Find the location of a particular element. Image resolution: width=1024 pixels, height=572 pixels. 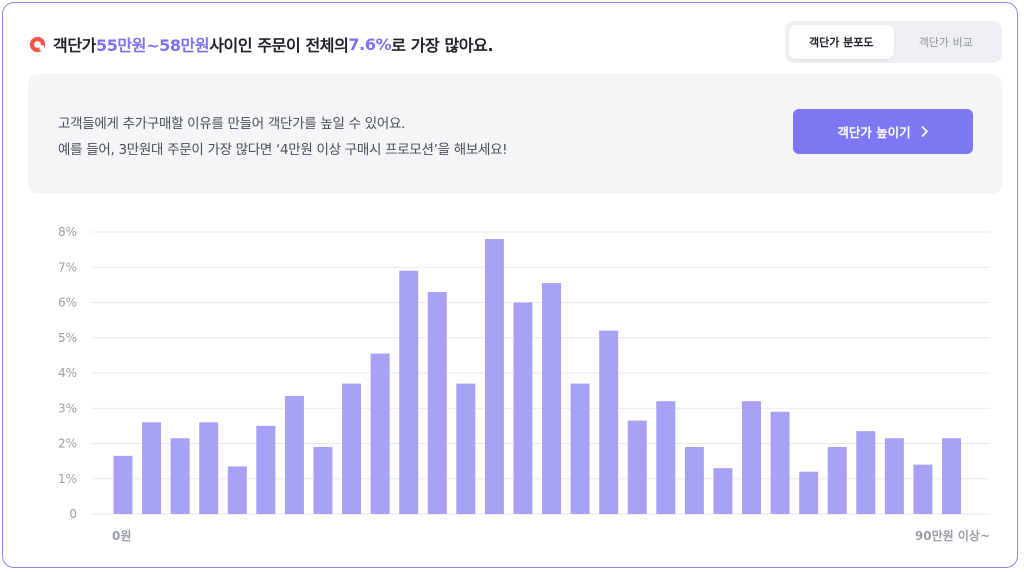

chevron-right-icon is located at coordinates (924, 131).